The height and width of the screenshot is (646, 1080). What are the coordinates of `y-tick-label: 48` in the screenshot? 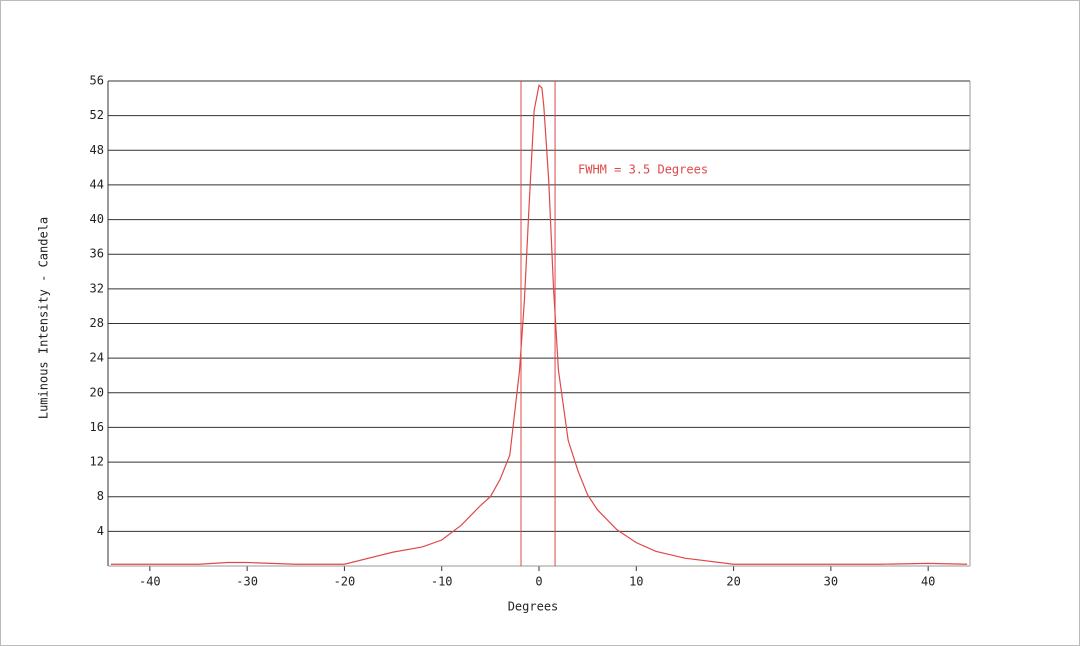 It's located at (97, 150).